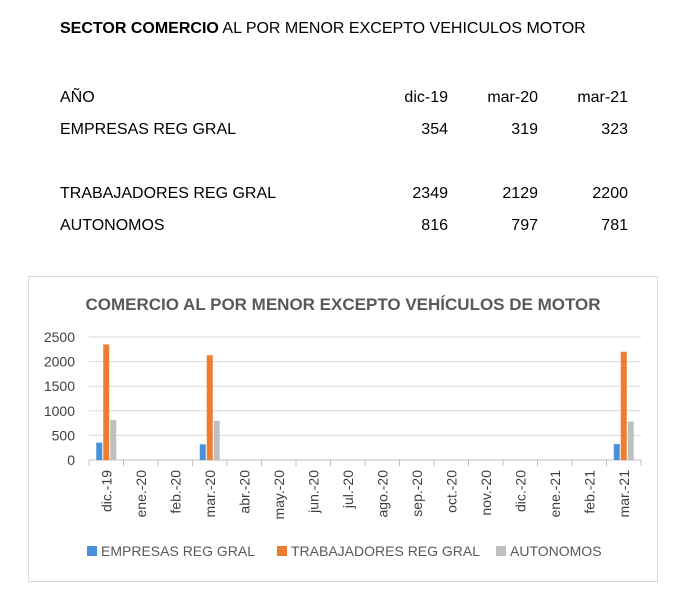 This screenshot has width=677, height=594. I want to click on period-header: mar-20, so click(512, 97).